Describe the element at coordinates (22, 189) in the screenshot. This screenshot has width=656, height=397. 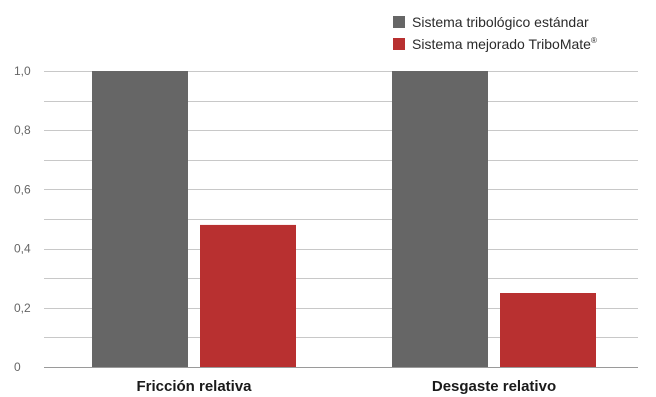
I see `y-tick-label: 0,6` at that location.